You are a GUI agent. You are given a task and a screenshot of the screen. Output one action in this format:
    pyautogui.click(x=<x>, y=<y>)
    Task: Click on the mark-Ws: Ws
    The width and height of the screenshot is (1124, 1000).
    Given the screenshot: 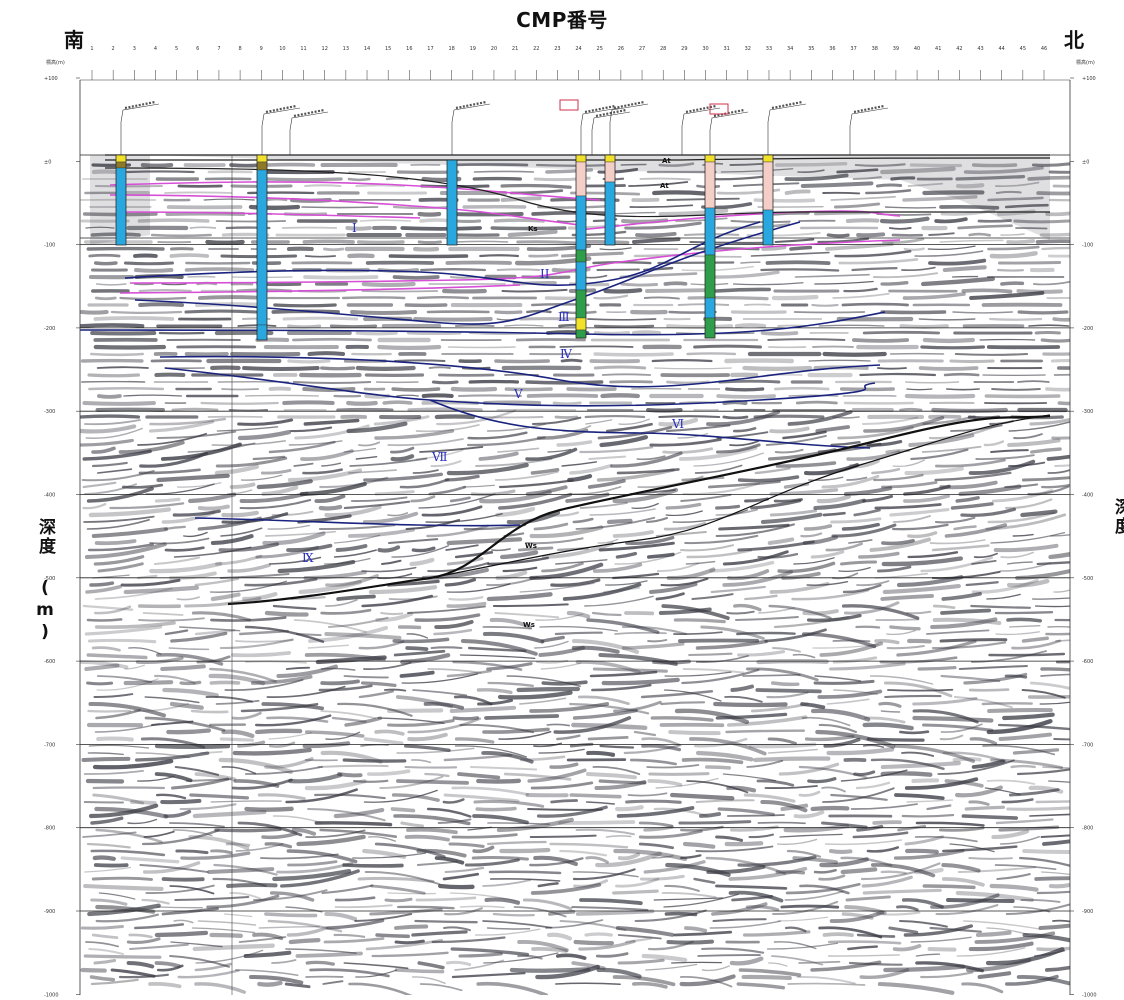 What is the action you would take?
    pyautogui.click(x=531, y=546)
    